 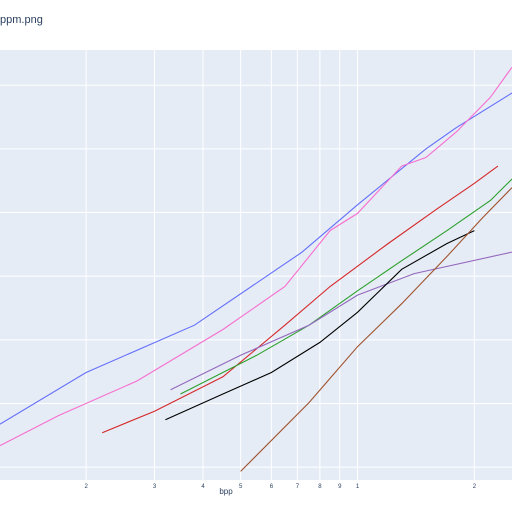 What do you see at coordinates (340, 487) in the screenshot?
I see `x-tick-label: 9` at bounding box center [340, 487].